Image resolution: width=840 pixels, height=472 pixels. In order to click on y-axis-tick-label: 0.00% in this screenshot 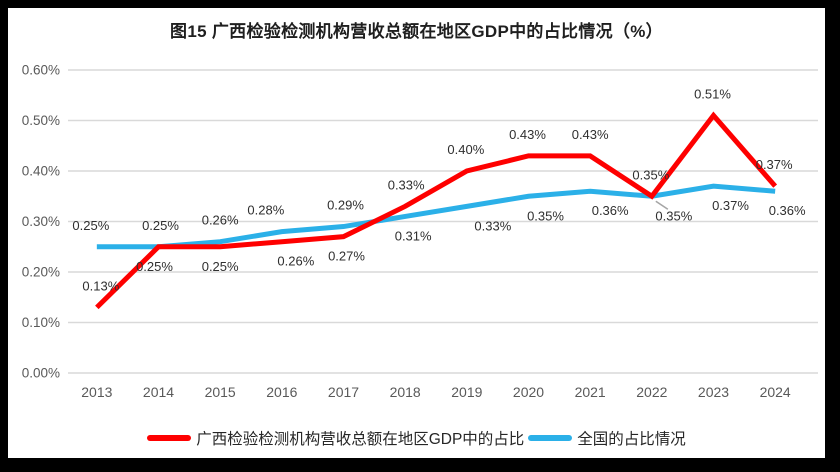, I will do `click(41, 373)`.